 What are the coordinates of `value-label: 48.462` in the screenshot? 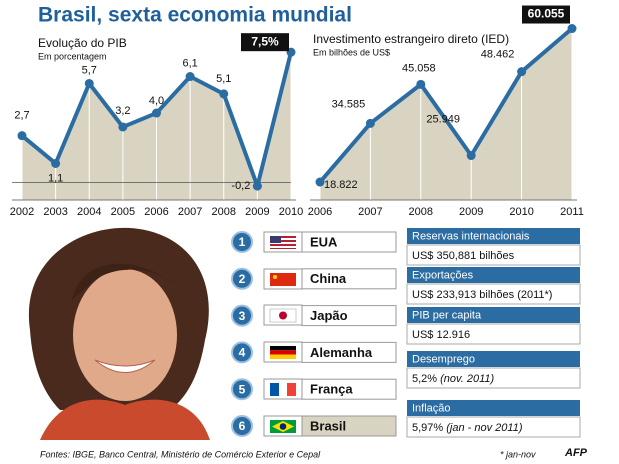 It's located at (498, 55).